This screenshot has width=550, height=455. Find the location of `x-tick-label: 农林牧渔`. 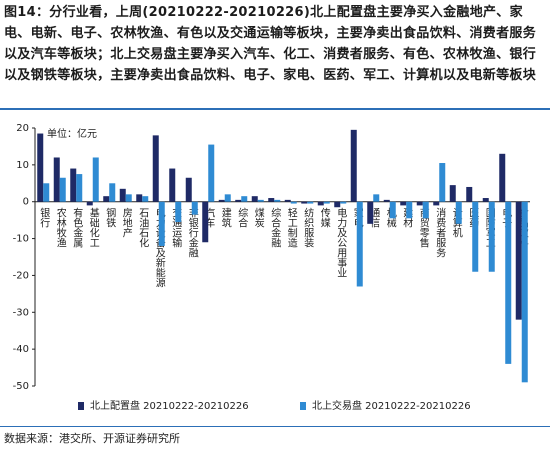

x-tick-label: 农林牧渔 is located at coordinates (60, 228).